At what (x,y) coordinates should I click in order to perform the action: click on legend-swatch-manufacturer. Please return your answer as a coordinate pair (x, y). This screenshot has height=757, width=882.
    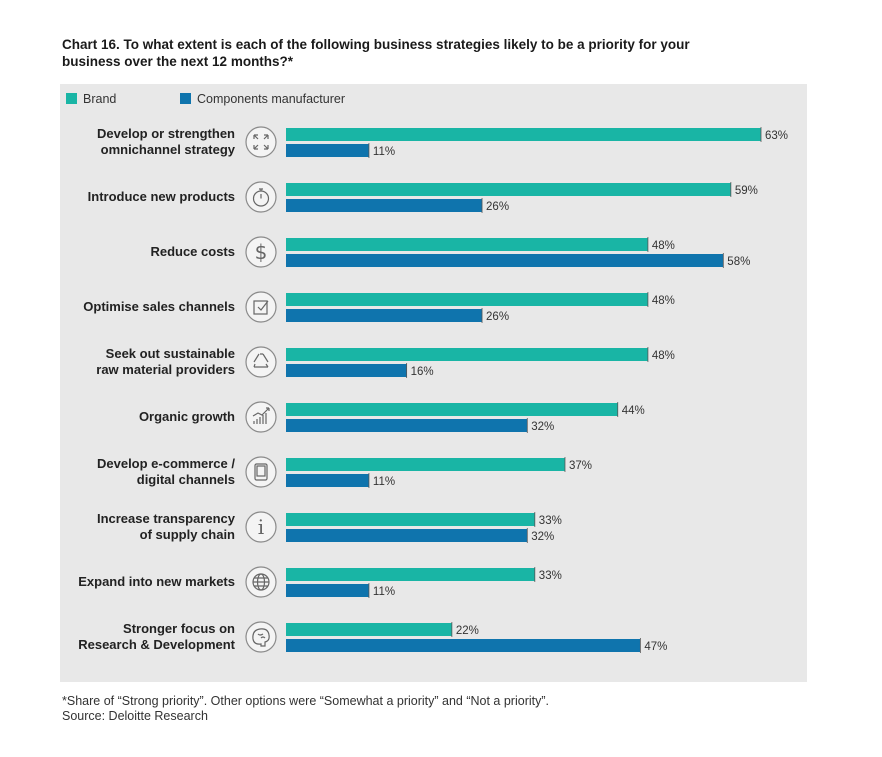
    Looking at the image, I should click on (185, 98).